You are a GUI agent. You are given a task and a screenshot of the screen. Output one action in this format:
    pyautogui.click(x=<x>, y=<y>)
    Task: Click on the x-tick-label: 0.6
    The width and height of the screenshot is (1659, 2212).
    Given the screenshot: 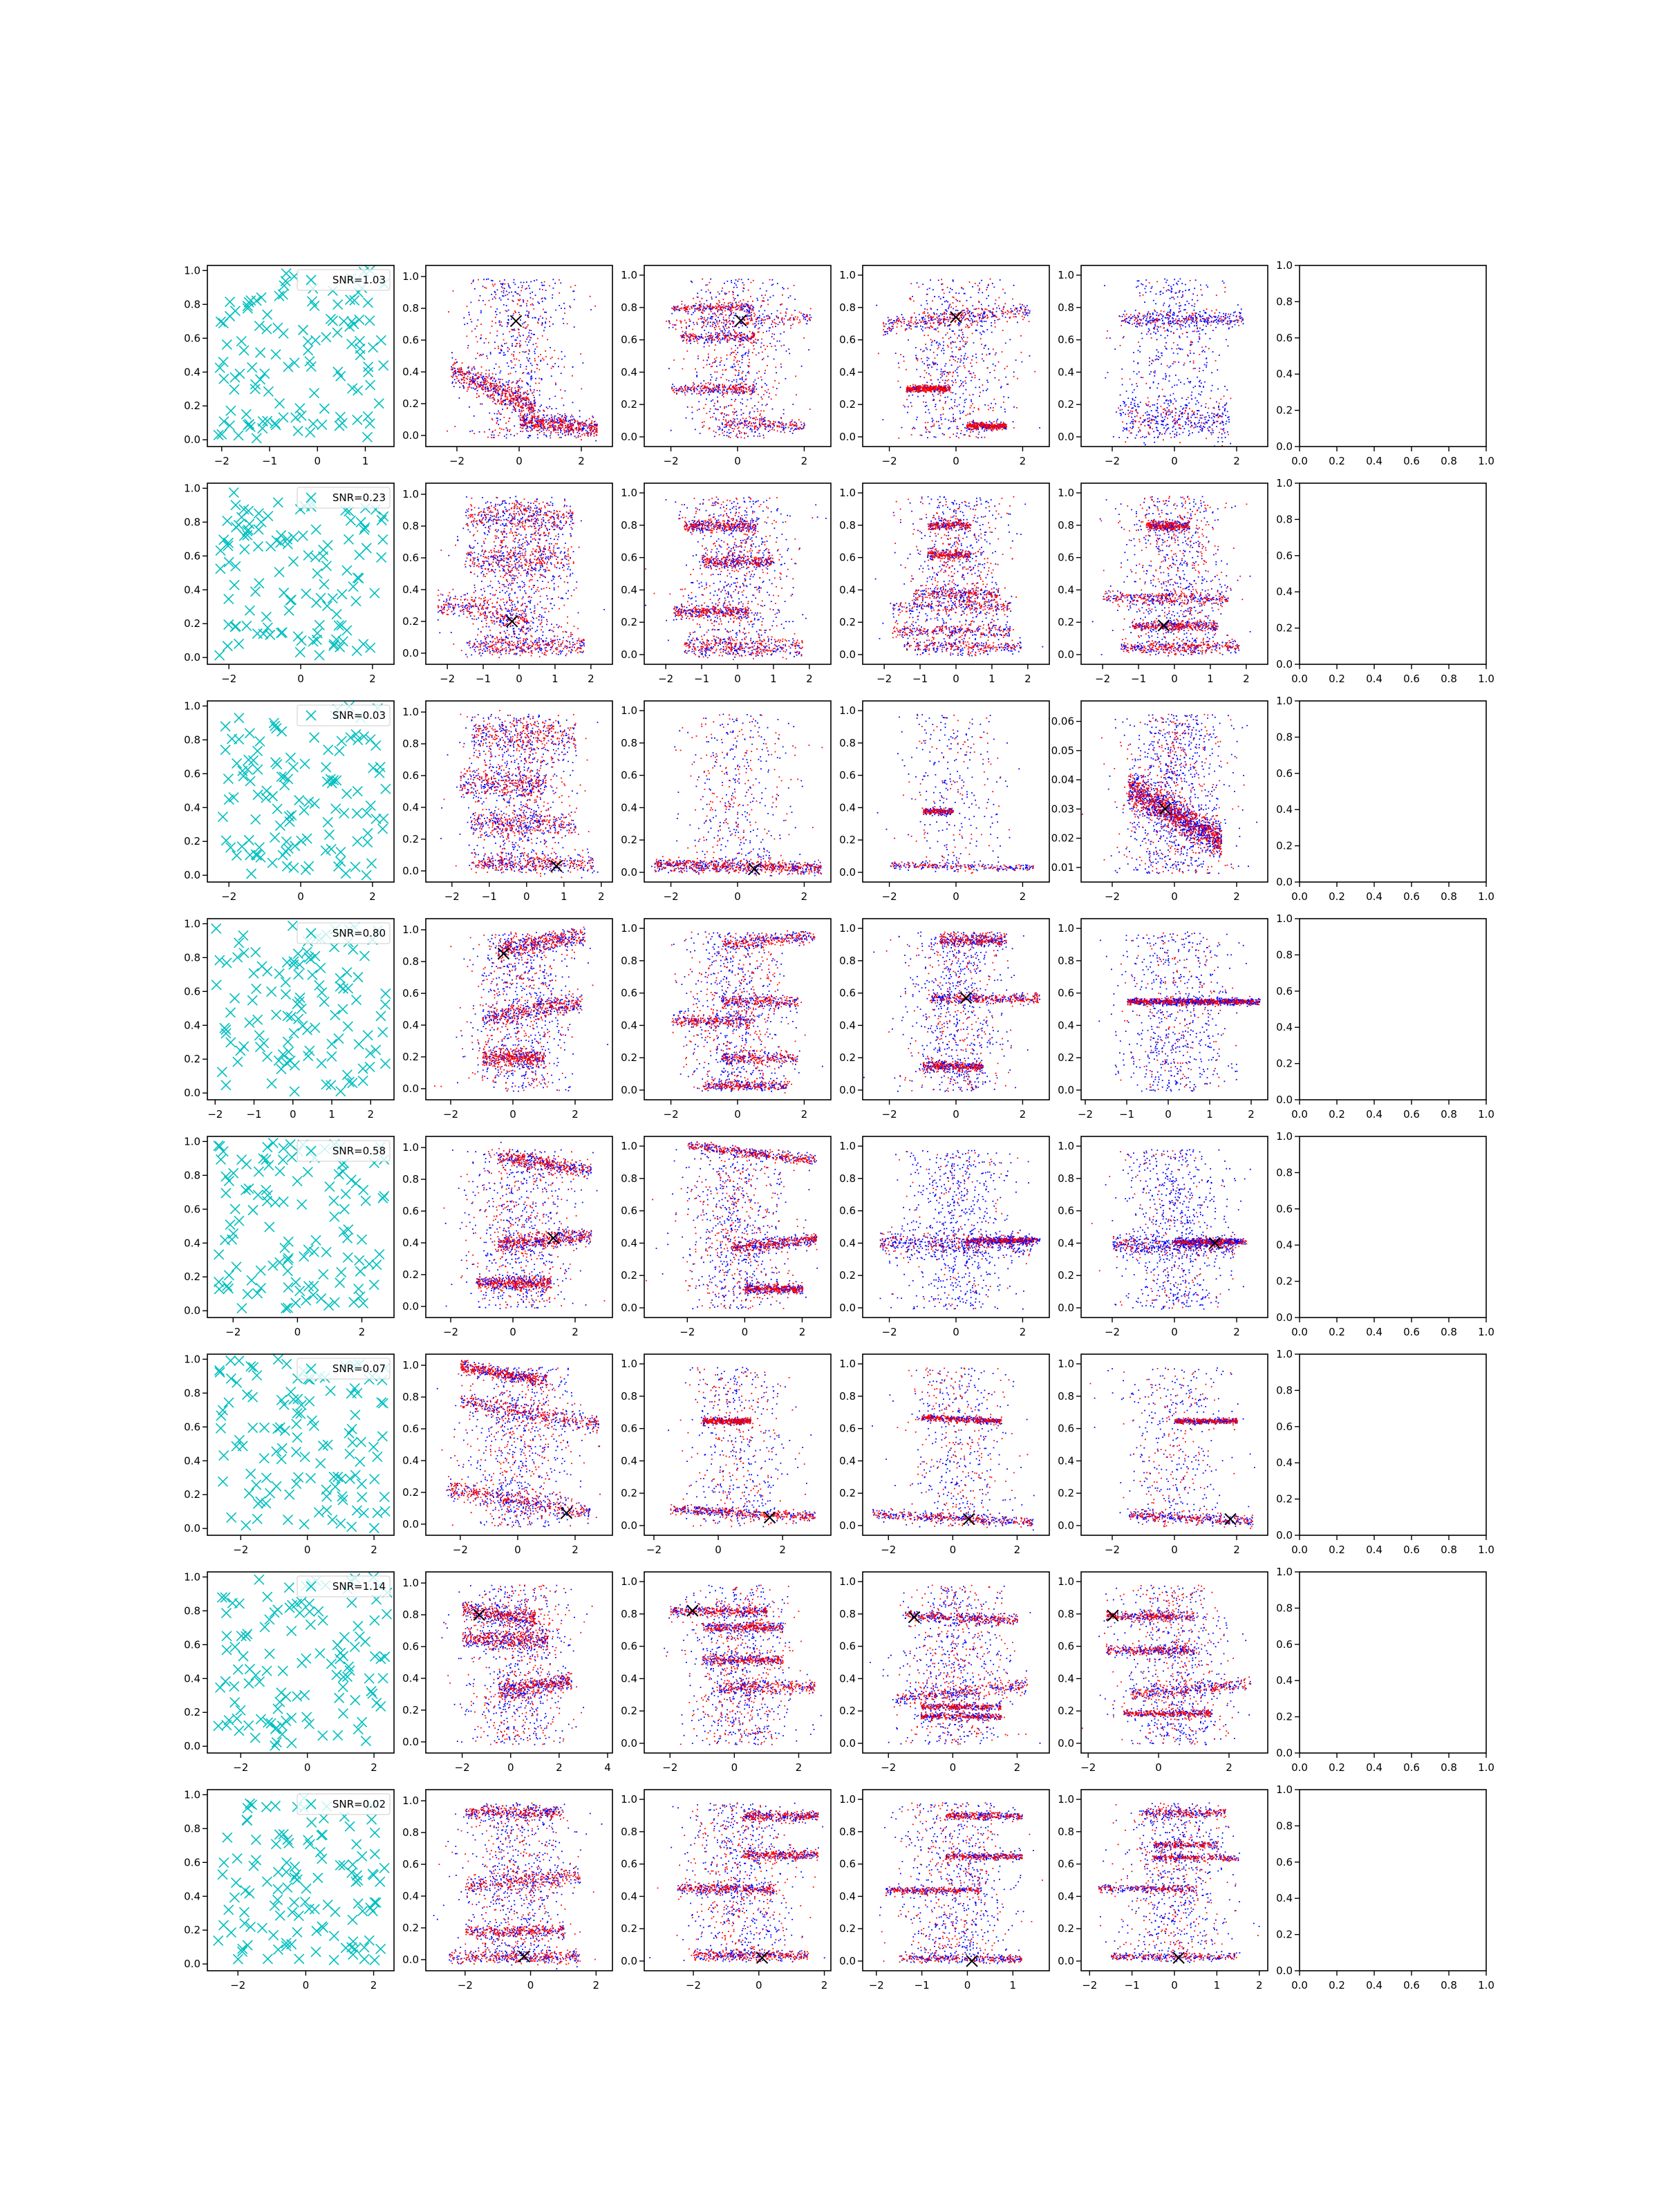 What is the action you would take?
    pyautogui.click(x=1412, y=1985)
    